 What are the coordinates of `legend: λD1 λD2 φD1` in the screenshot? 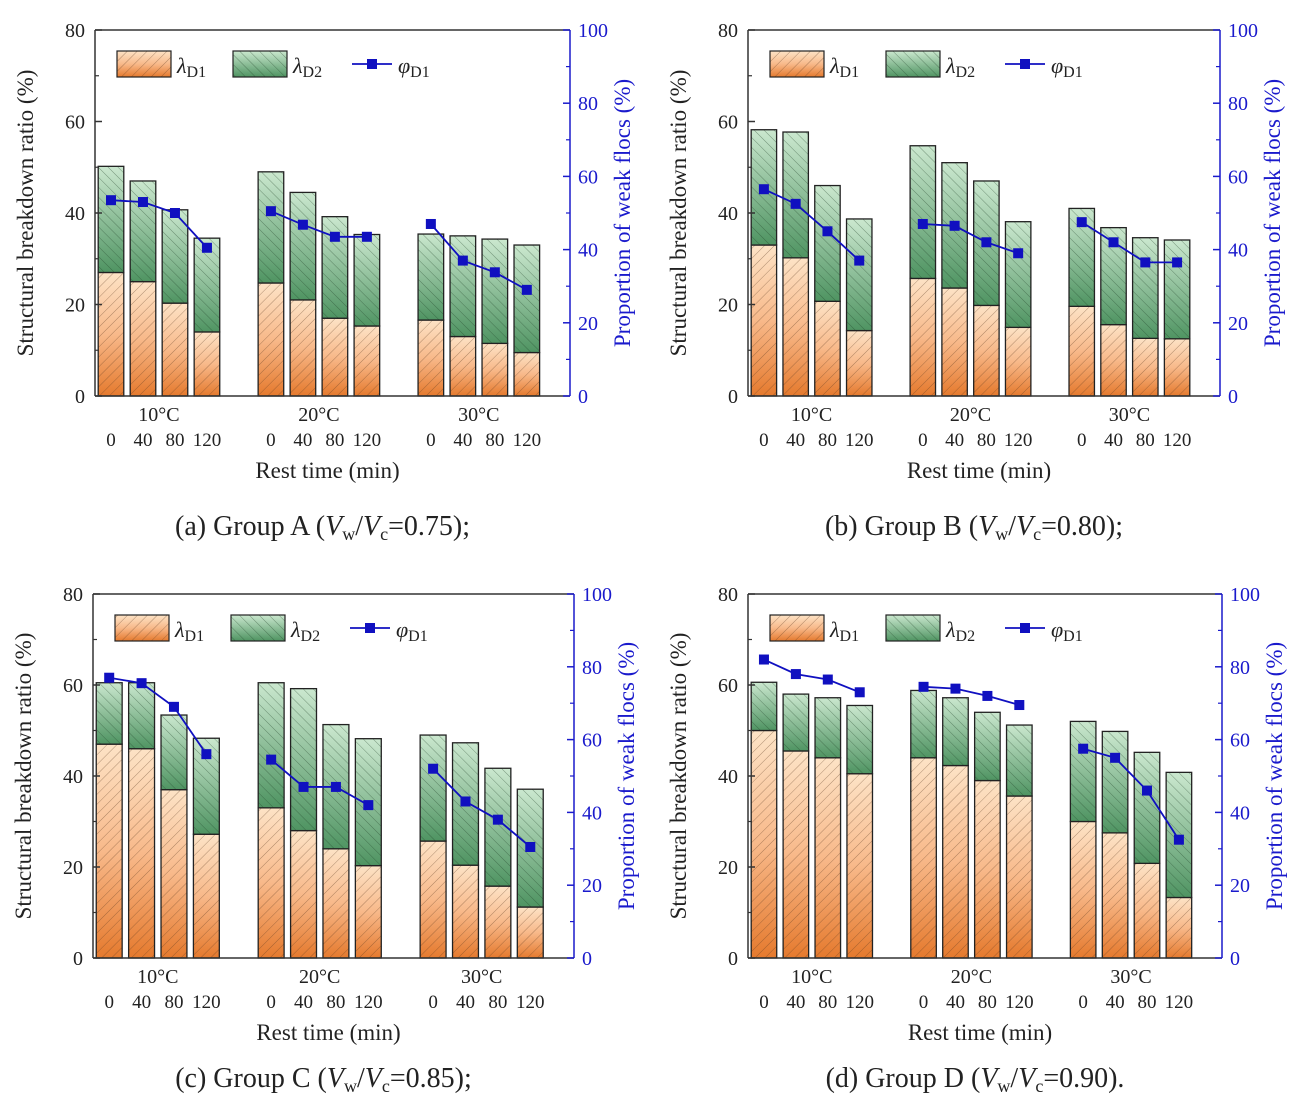 It's located at (273, 65).